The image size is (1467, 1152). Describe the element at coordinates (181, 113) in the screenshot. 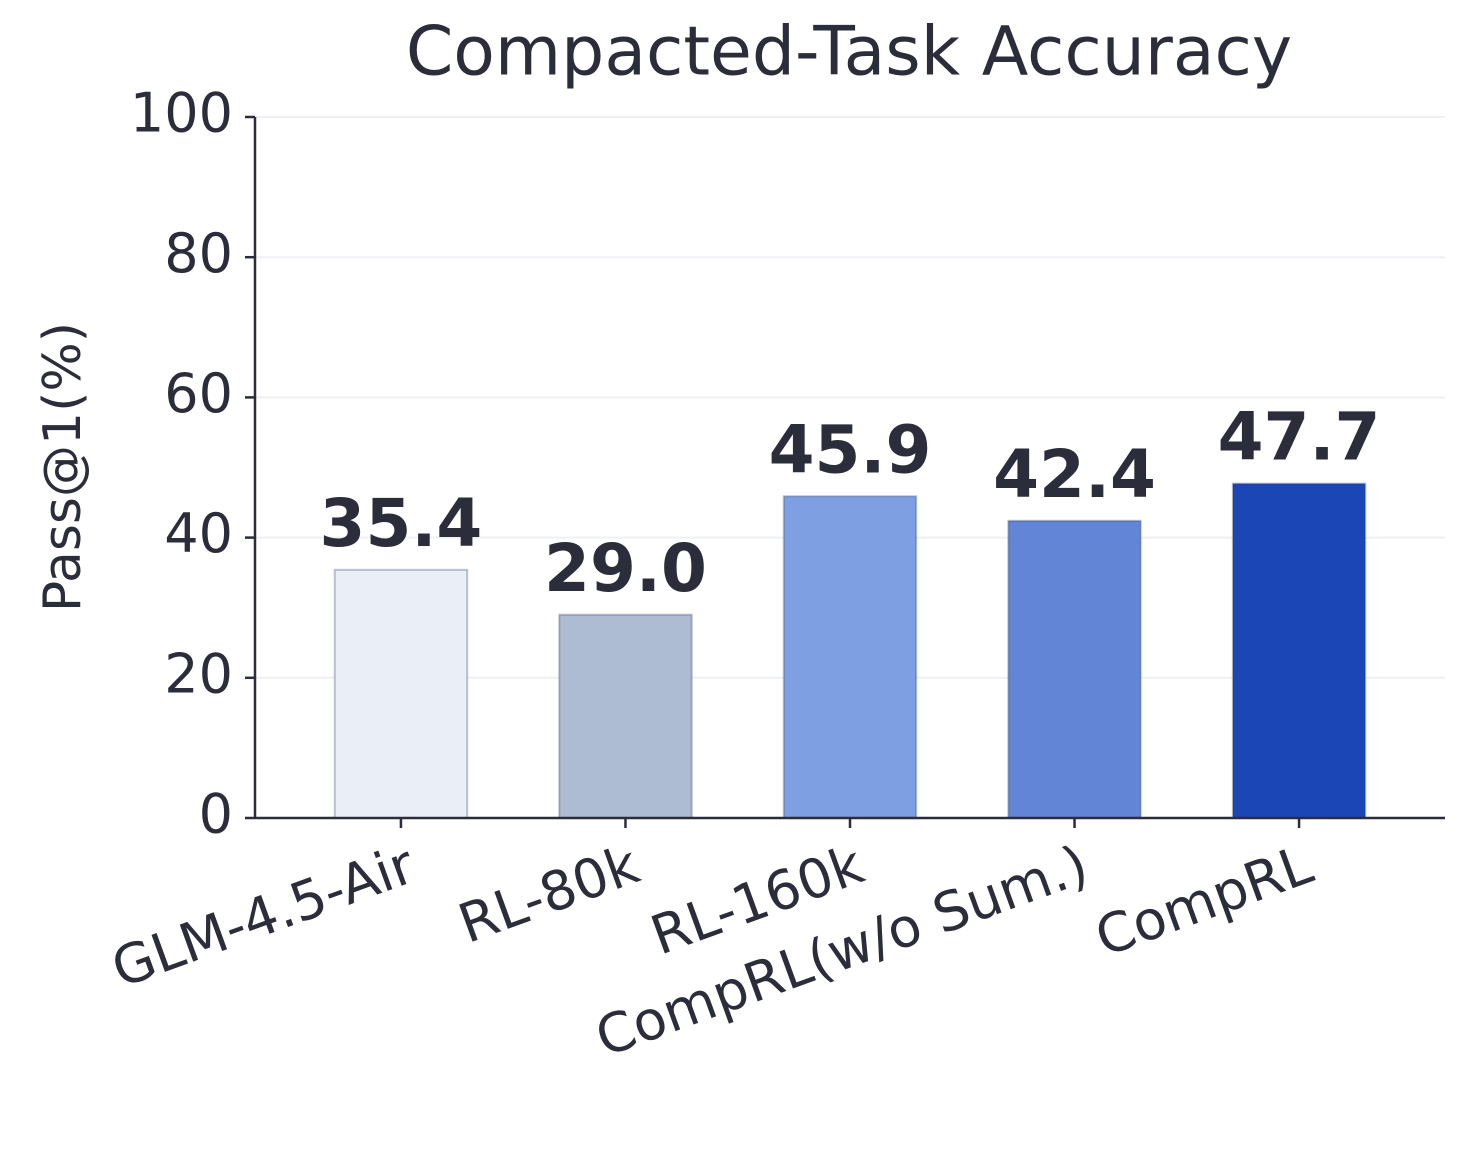

I see `y-tick-label: 100` at that location.